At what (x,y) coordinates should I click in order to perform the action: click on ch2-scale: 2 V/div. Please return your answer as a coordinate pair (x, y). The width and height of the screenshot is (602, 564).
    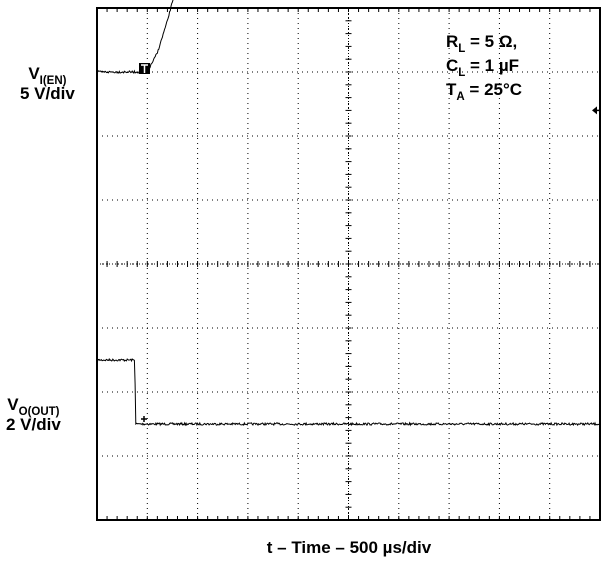
    Looking at the image, I should click on (33, 424).